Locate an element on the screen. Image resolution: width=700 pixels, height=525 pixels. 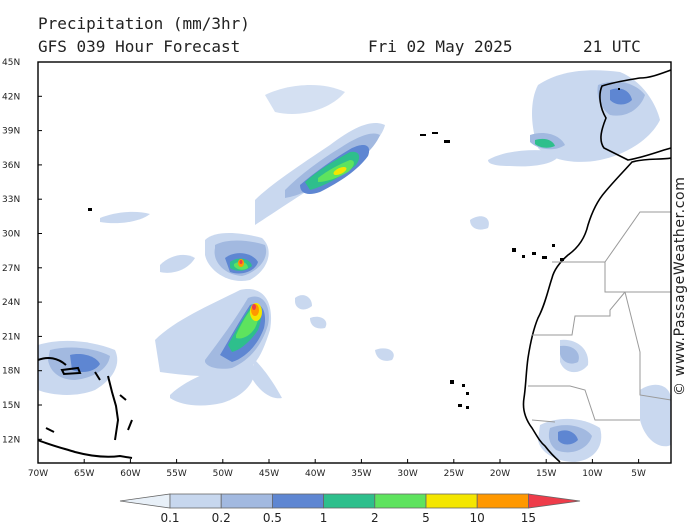
forecast-time: 21 UTC is located at coordinates (612, 46).